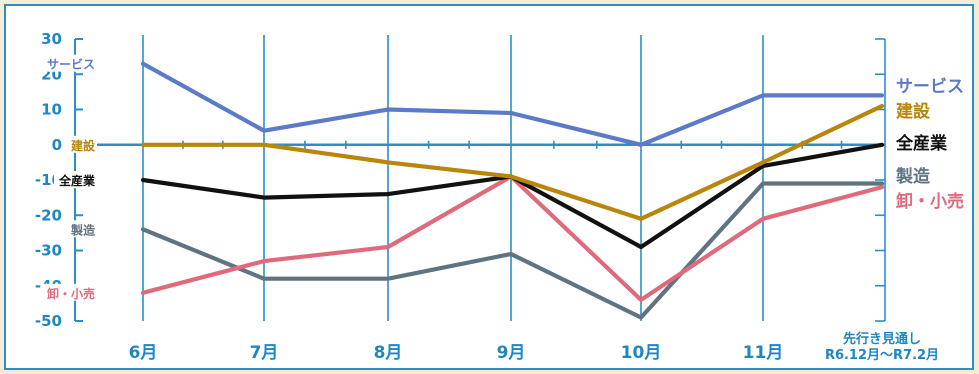  Describe the element at coordinates (51, 39) in the screenshot. I see `y-tick-label-0: 30` at that location.